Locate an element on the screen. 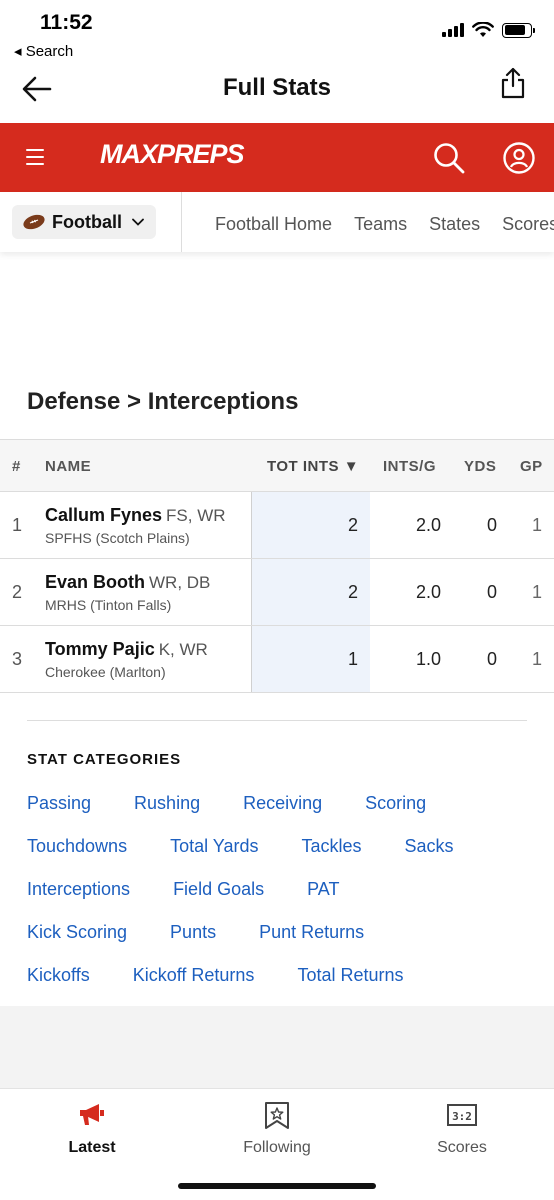 This screenshot has width=554, height=1200. subnav-link-teams: Teams is located at coordinates (381, 224).